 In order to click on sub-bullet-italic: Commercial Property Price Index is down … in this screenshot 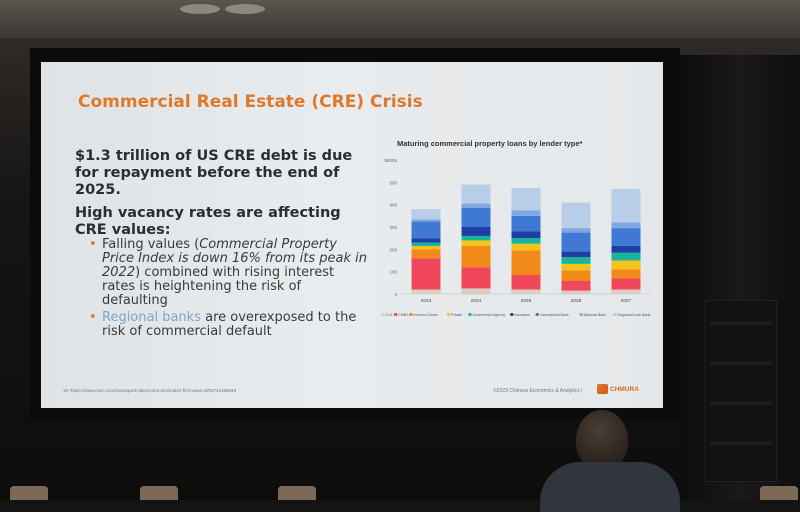, I will do `click(234, 258)`.